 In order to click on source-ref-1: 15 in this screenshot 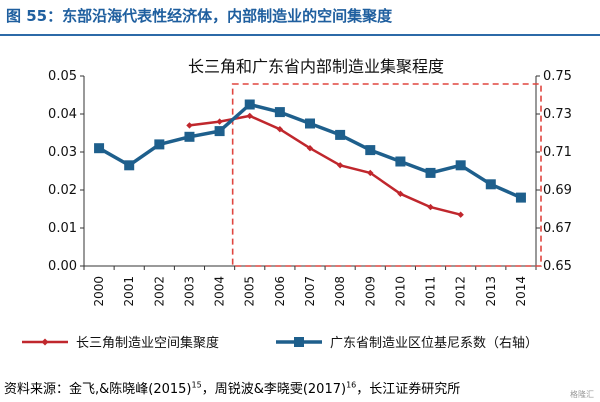, I will do `click(196, 385)`.